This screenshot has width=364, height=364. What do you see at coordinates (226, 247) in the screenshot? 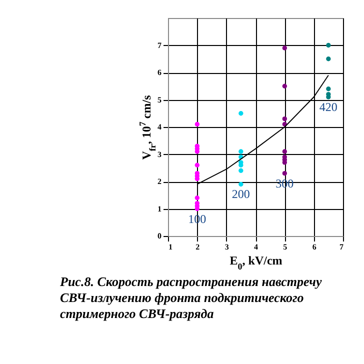
I see `x-tick-label: 3` at bounding box center [226, 247].